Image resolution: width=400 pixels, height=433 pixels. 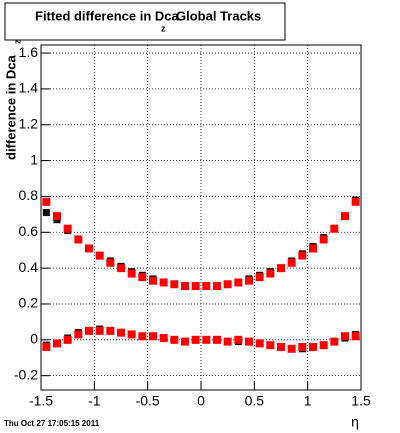 What do you see at coordinates (255, 401) in the screenshot?
I see `x-tick-label: 0.5` at bounding box center [255, 401].